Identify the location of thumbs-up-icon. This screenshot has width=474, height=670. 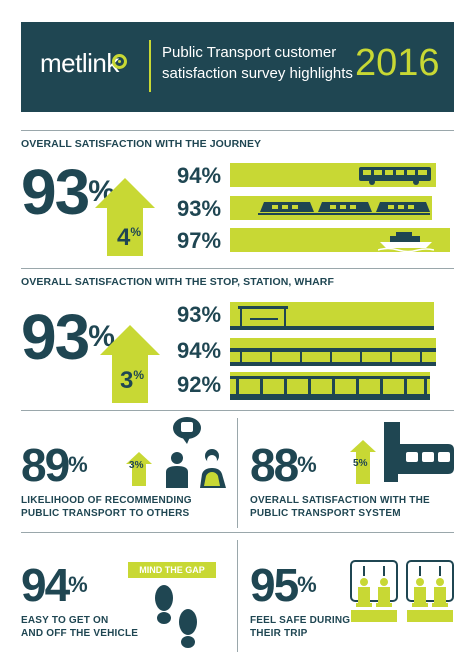
(419, 452).